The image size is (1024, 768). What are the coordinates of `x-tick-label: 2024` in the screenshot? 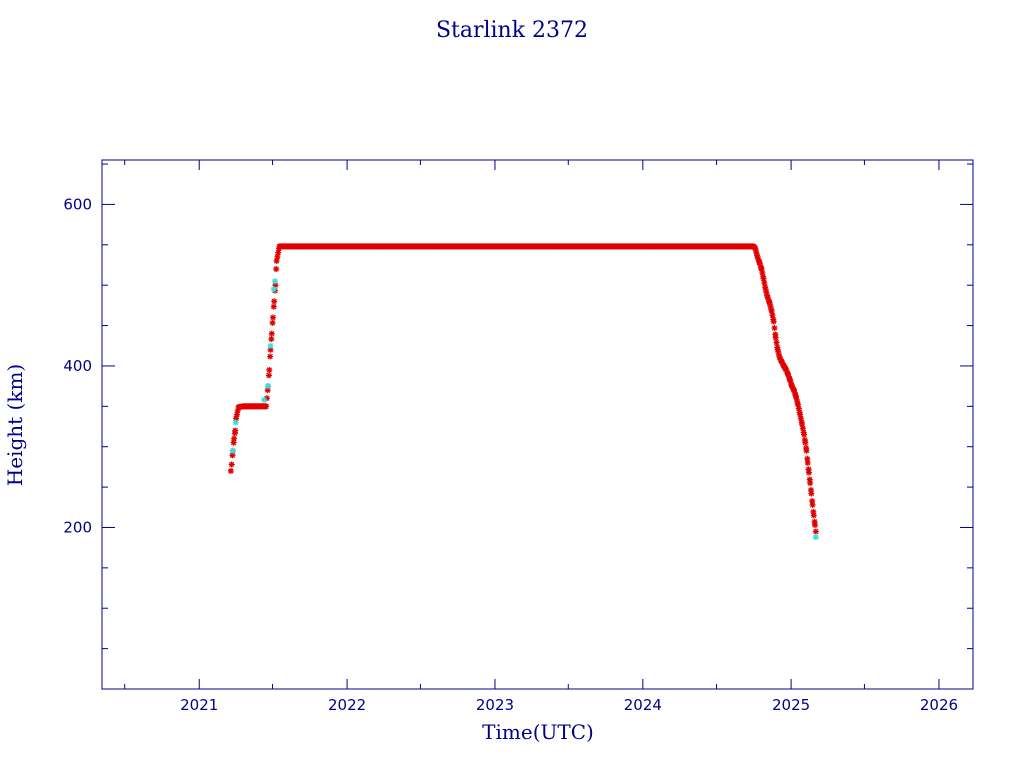 It's located at (643, 705).